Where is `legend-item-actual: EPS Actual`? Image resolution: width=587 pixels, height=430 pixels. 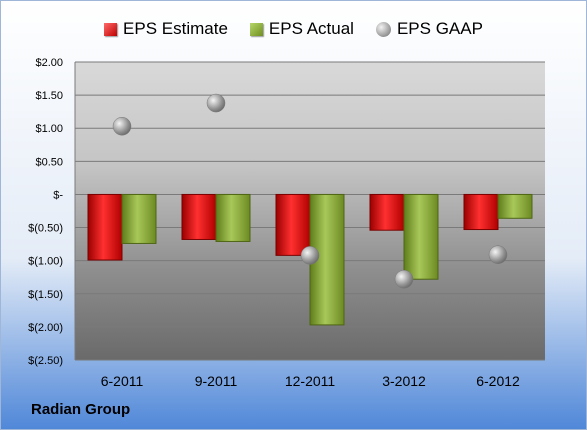 legend-item-actual: EPS Actual is located at coordinates (301, 29).